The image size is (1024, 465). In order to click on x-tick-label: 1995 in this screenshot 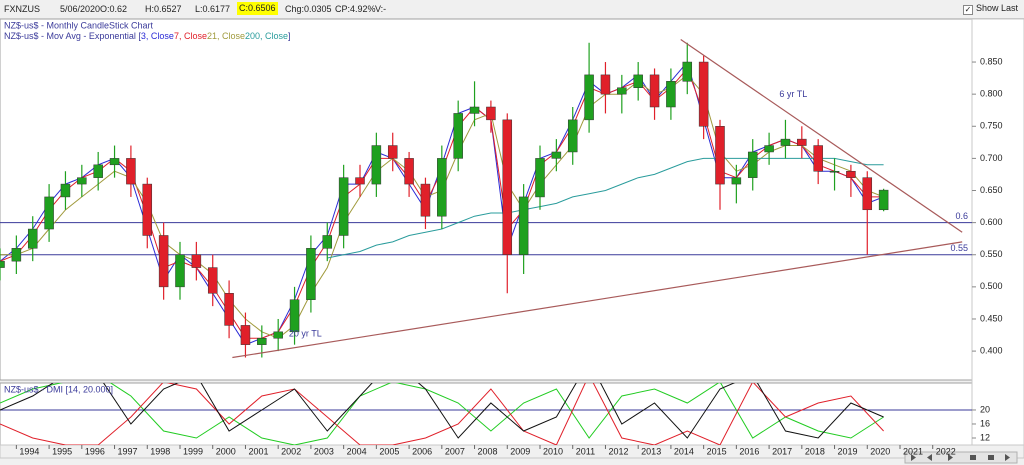, I will do `click(62, 451)`.